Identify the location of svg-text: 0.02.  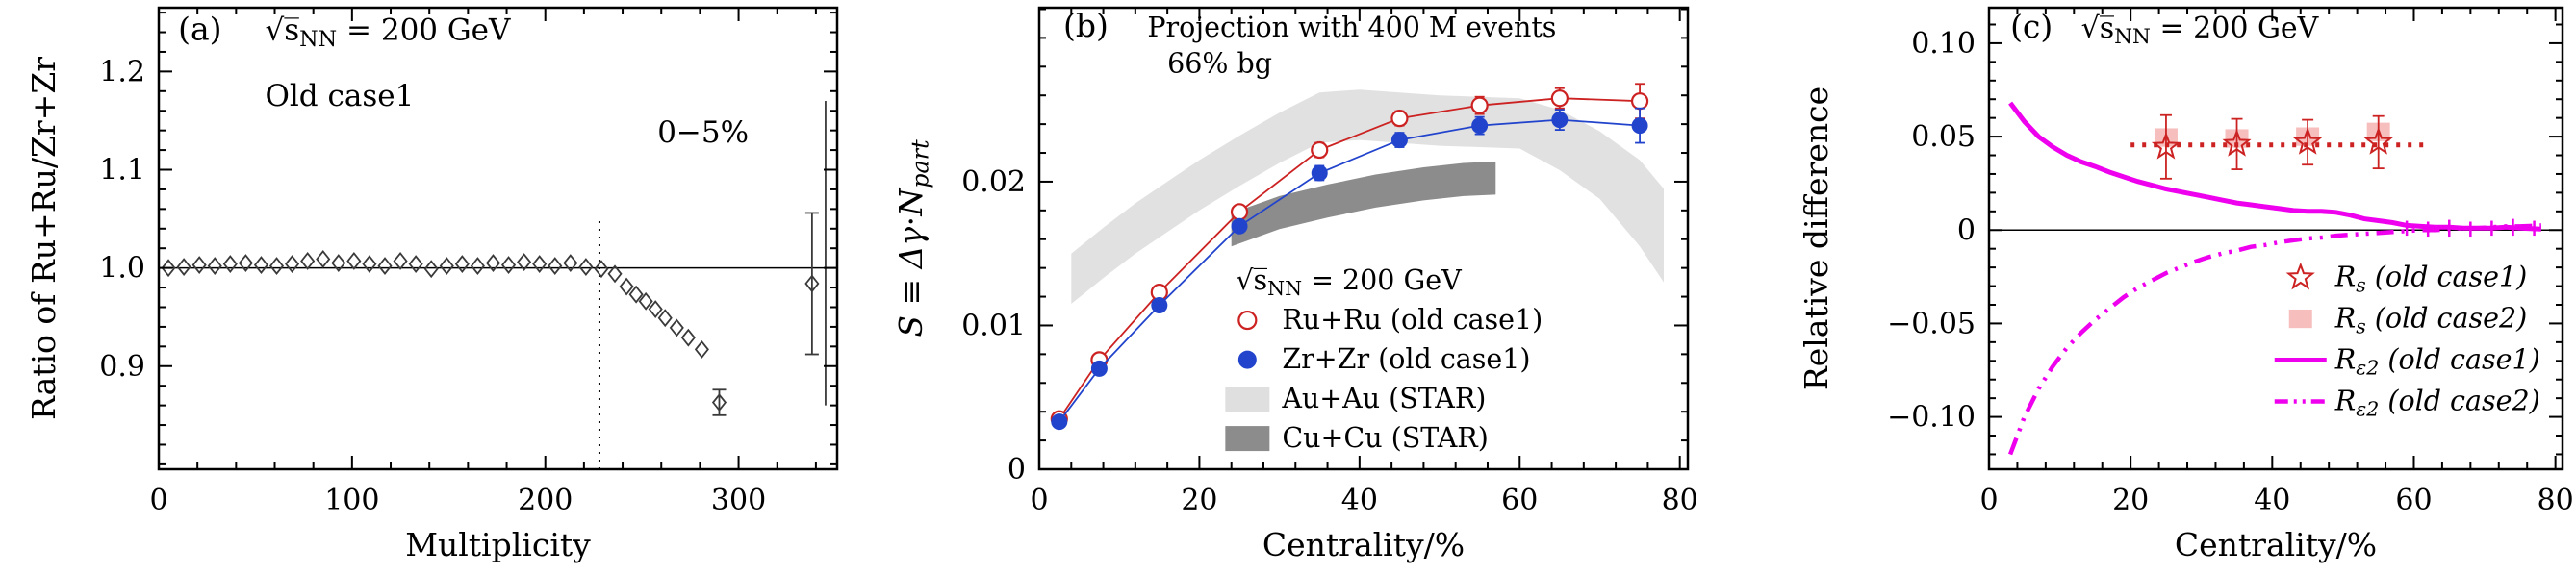
(993, 182).